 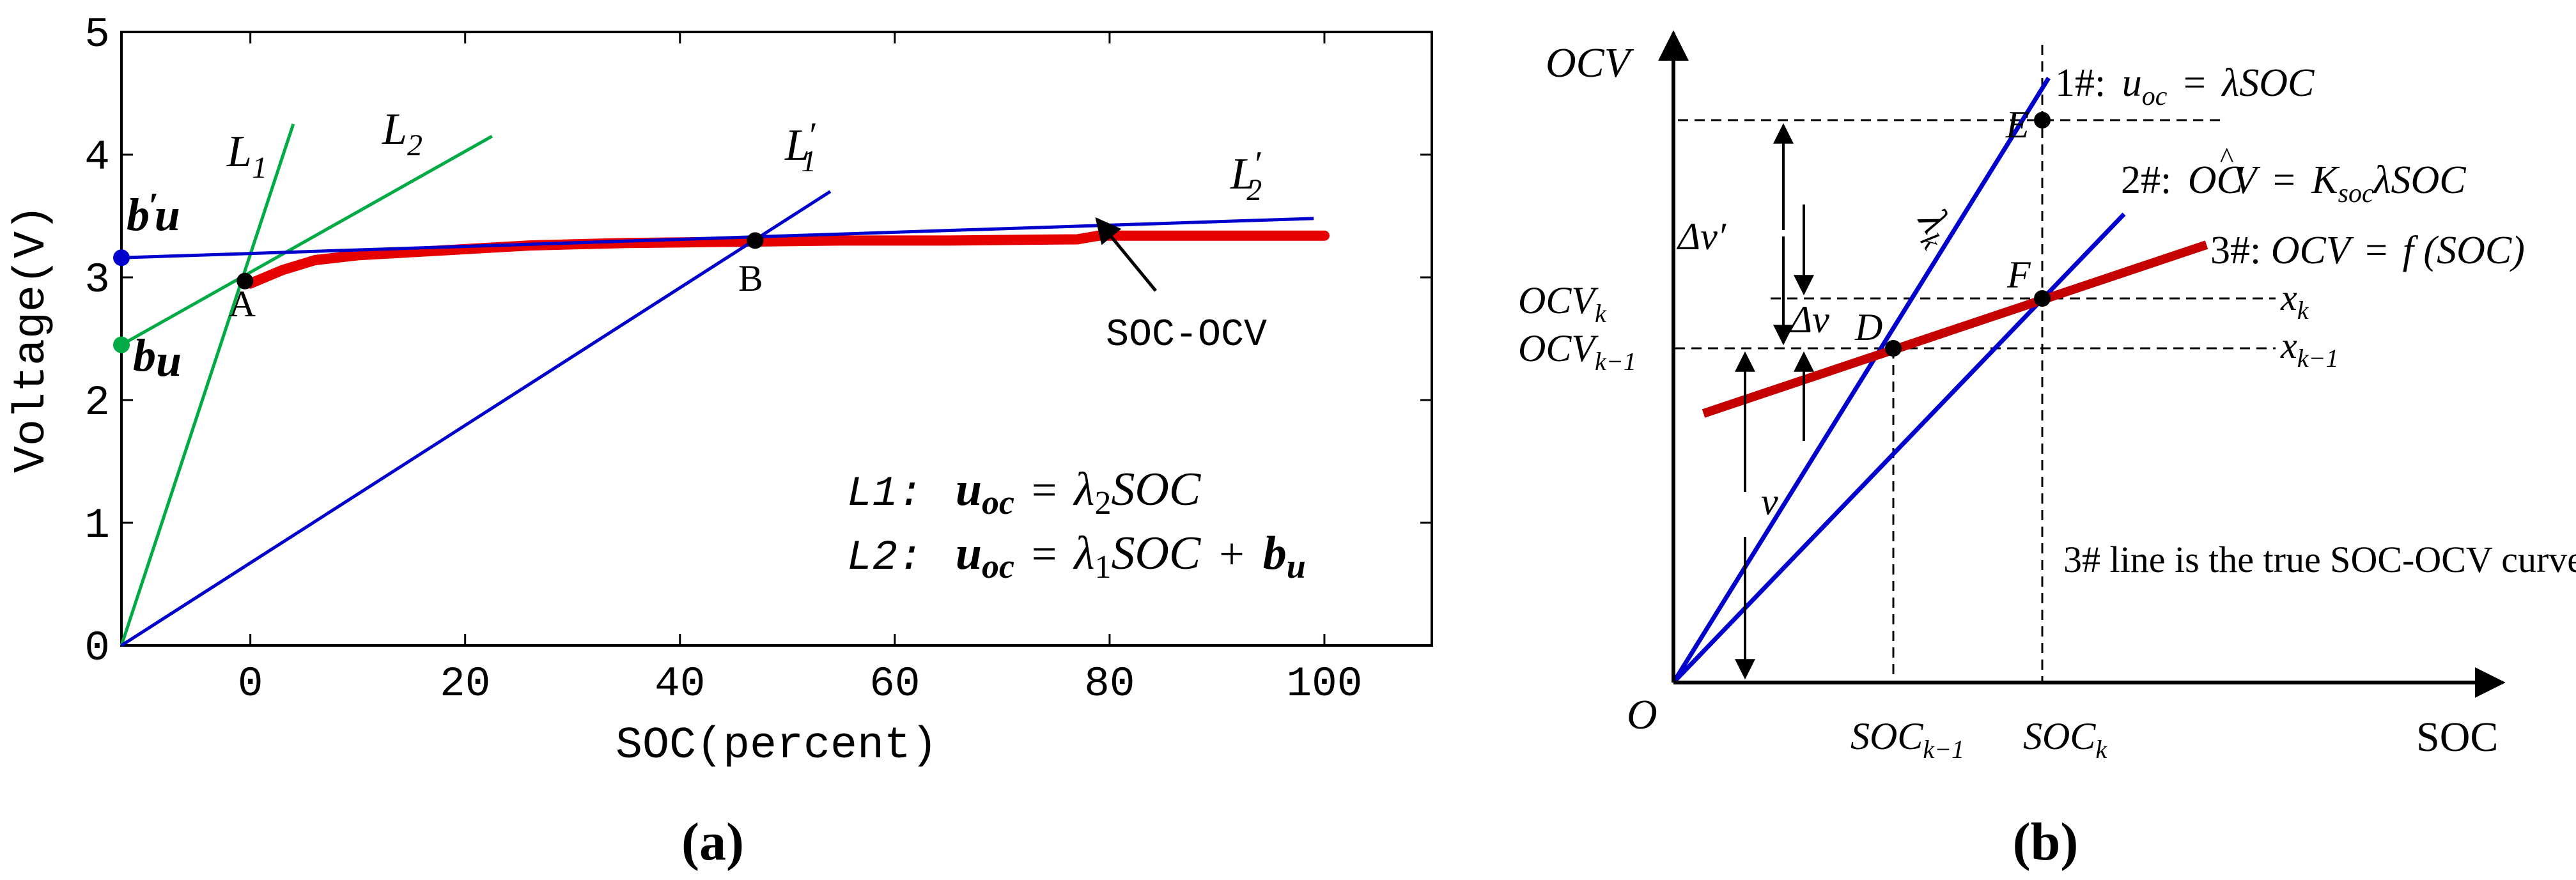 I want to click on label-ocv-k: OCVk, so click(x=1563, y=303).